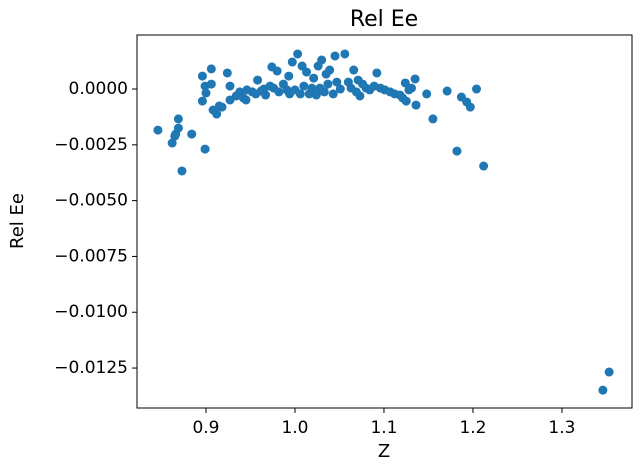 The height and width of the screenshot is (472, 641). Describe the element at coordinates (294, 428) in the screenshot. I see `x-tick-label: 1.0` at that location.